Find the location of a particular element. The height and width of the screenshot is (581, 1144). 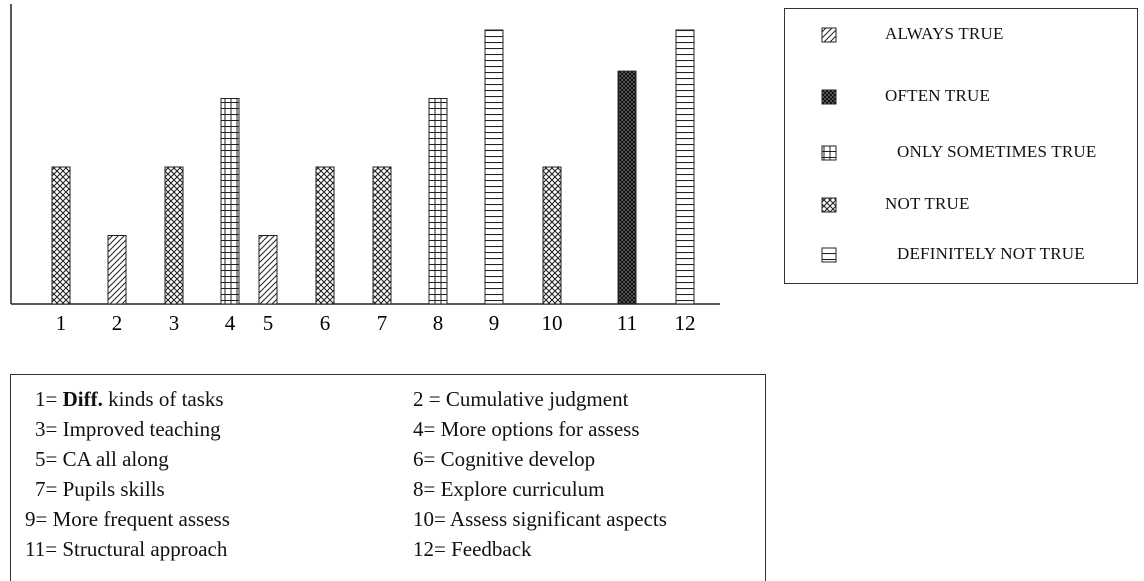

legend-label: NOT TRUE is located at coordinates (927, 203).